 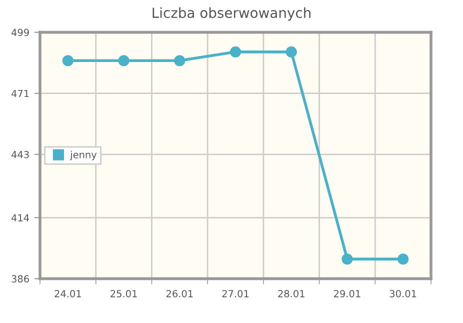 What do you see at coordinates (403, 294) in the screenshot?
I see `x-tick-label: 30.01` at bounding box center [403, 294].